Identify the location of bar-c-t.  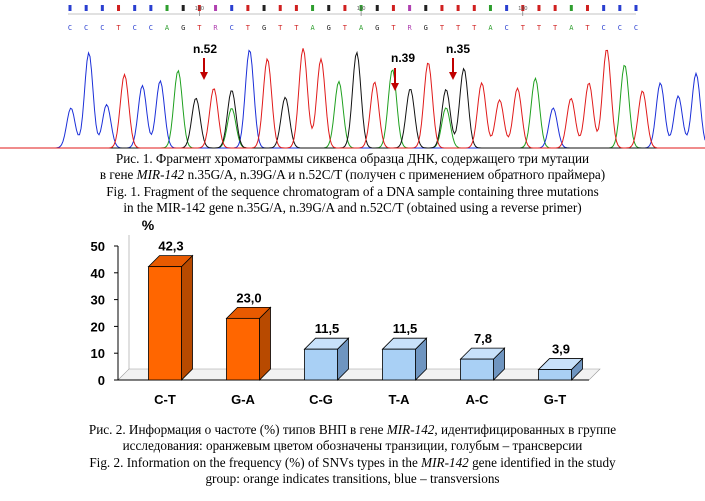
(170, 317).